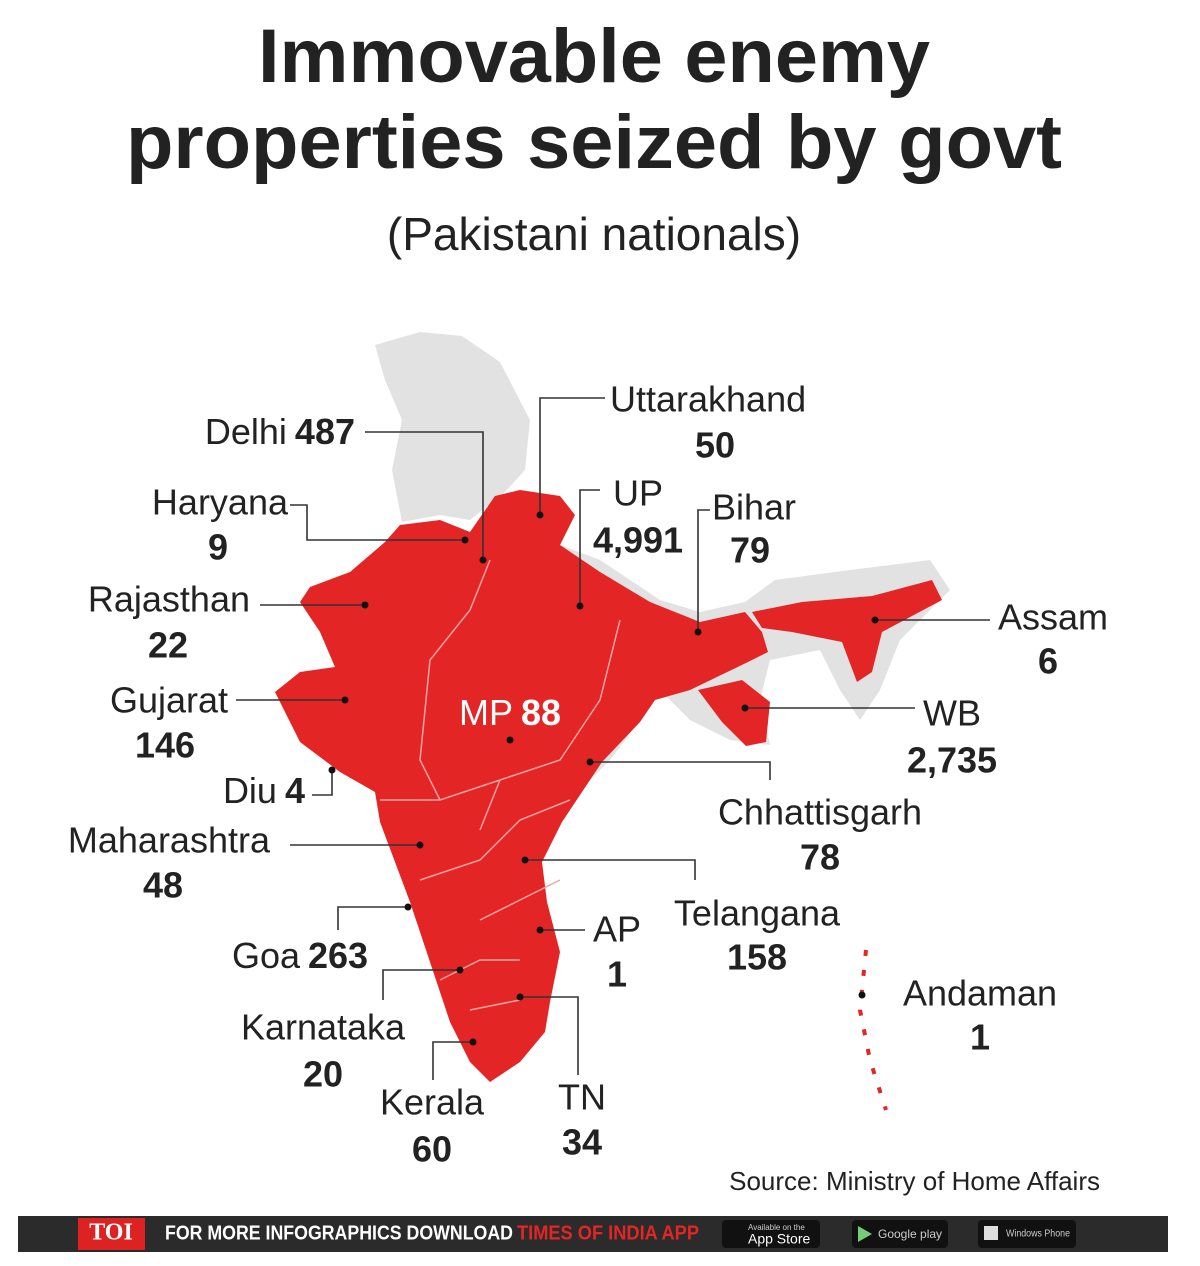  I want to click on region-name: Assam, so click(1053, 617).